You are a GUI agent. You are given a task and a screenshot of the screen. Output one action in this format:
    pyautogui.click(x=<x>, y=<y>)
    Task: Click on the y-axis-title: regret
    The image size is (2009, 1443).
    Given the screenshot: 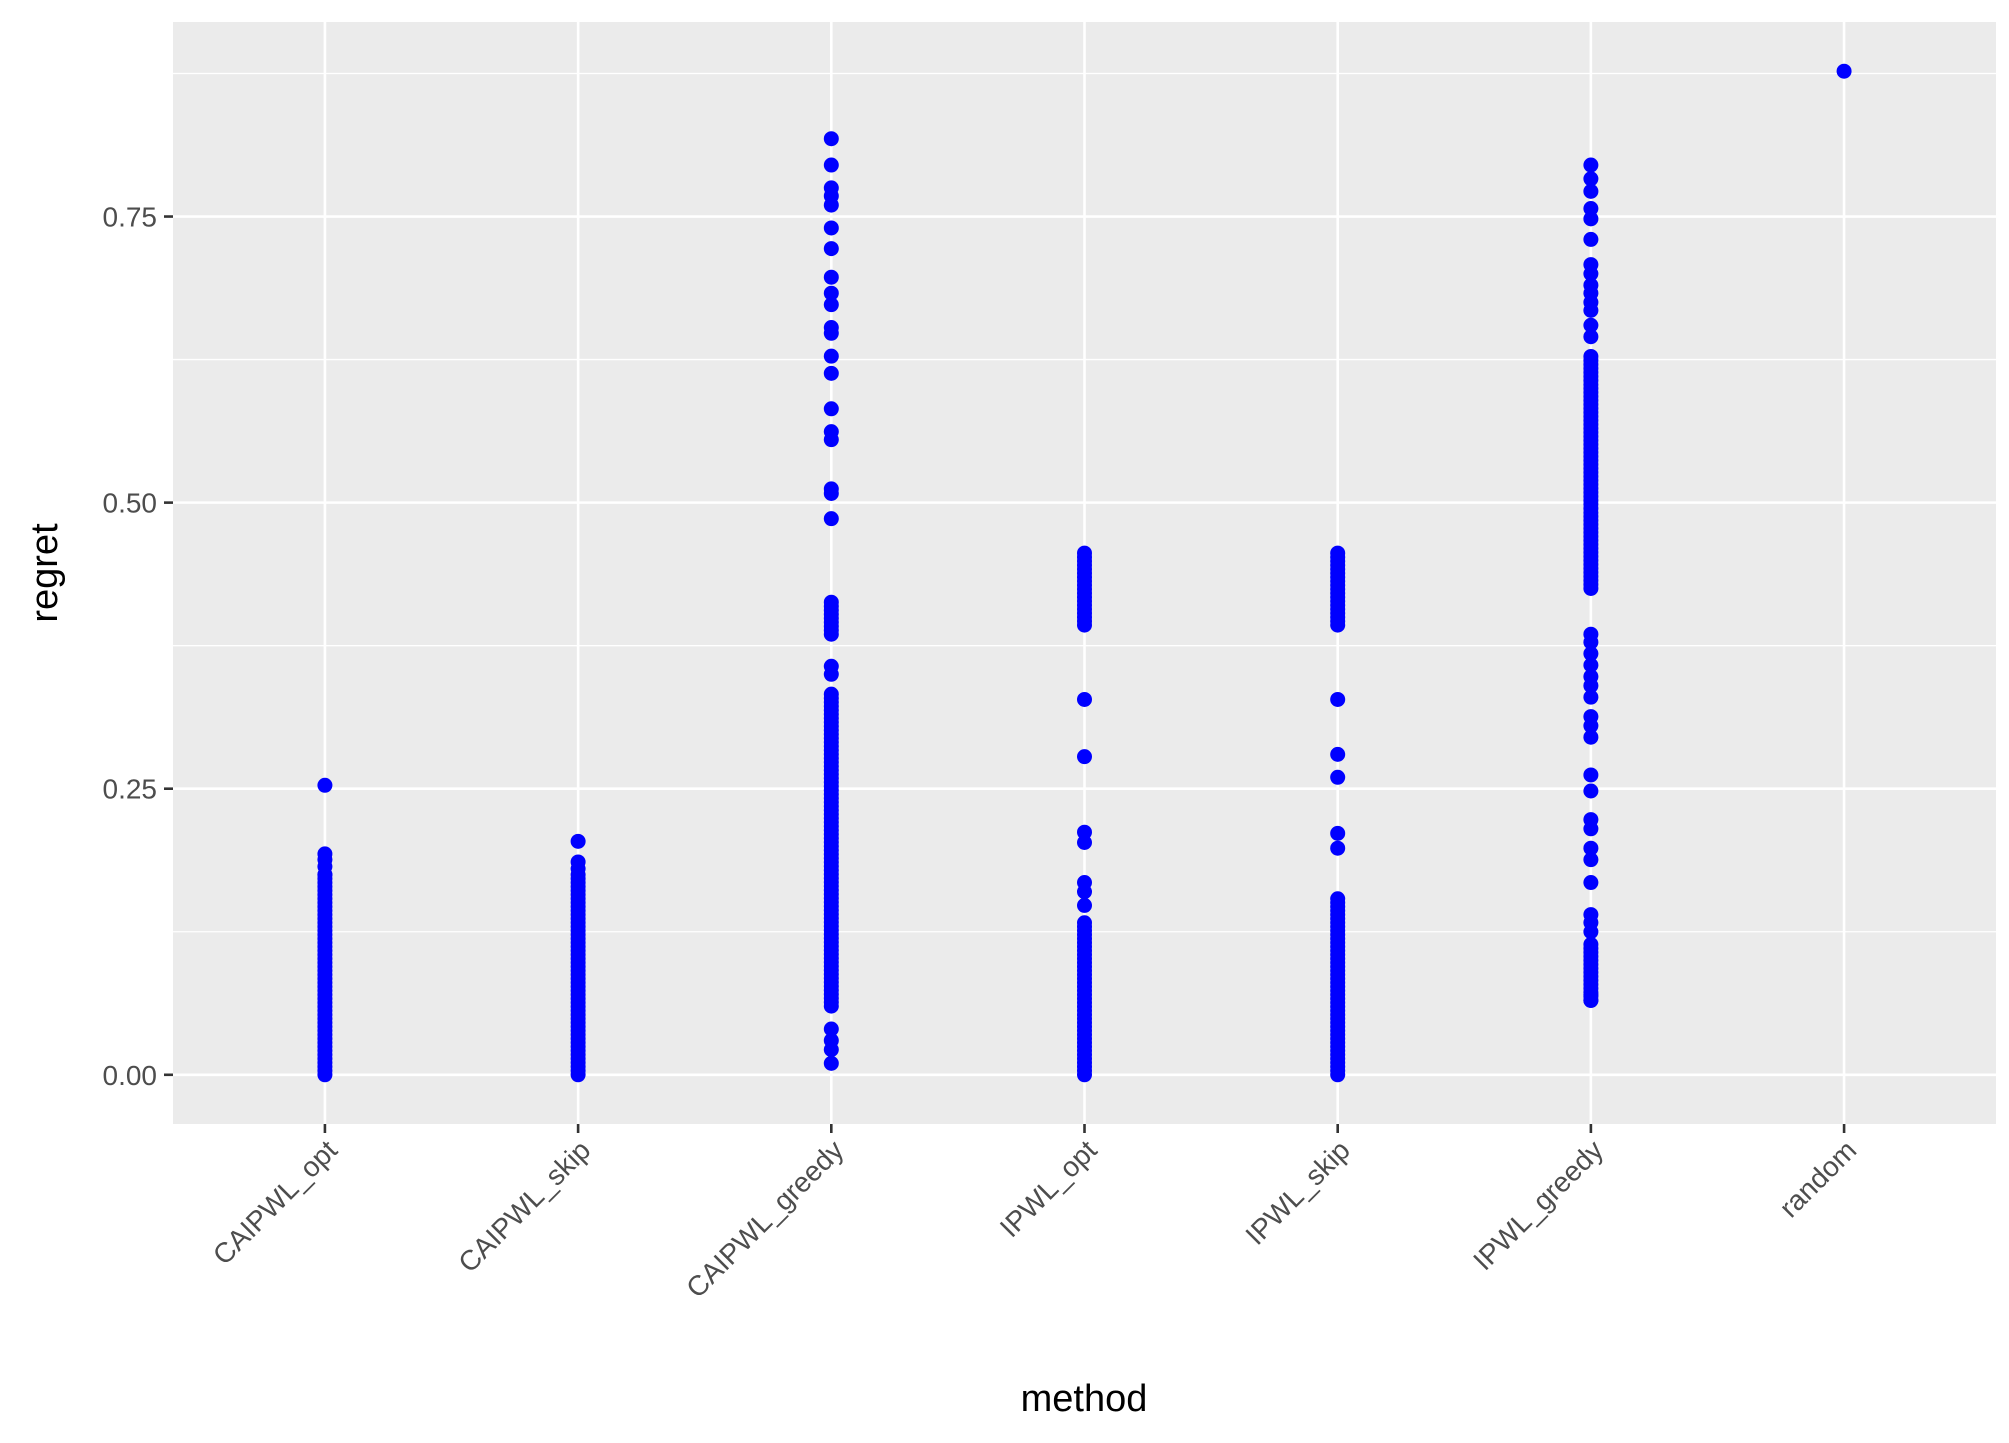 What is the action you would take?
    pyautogui.click(x=45, y=573)
    